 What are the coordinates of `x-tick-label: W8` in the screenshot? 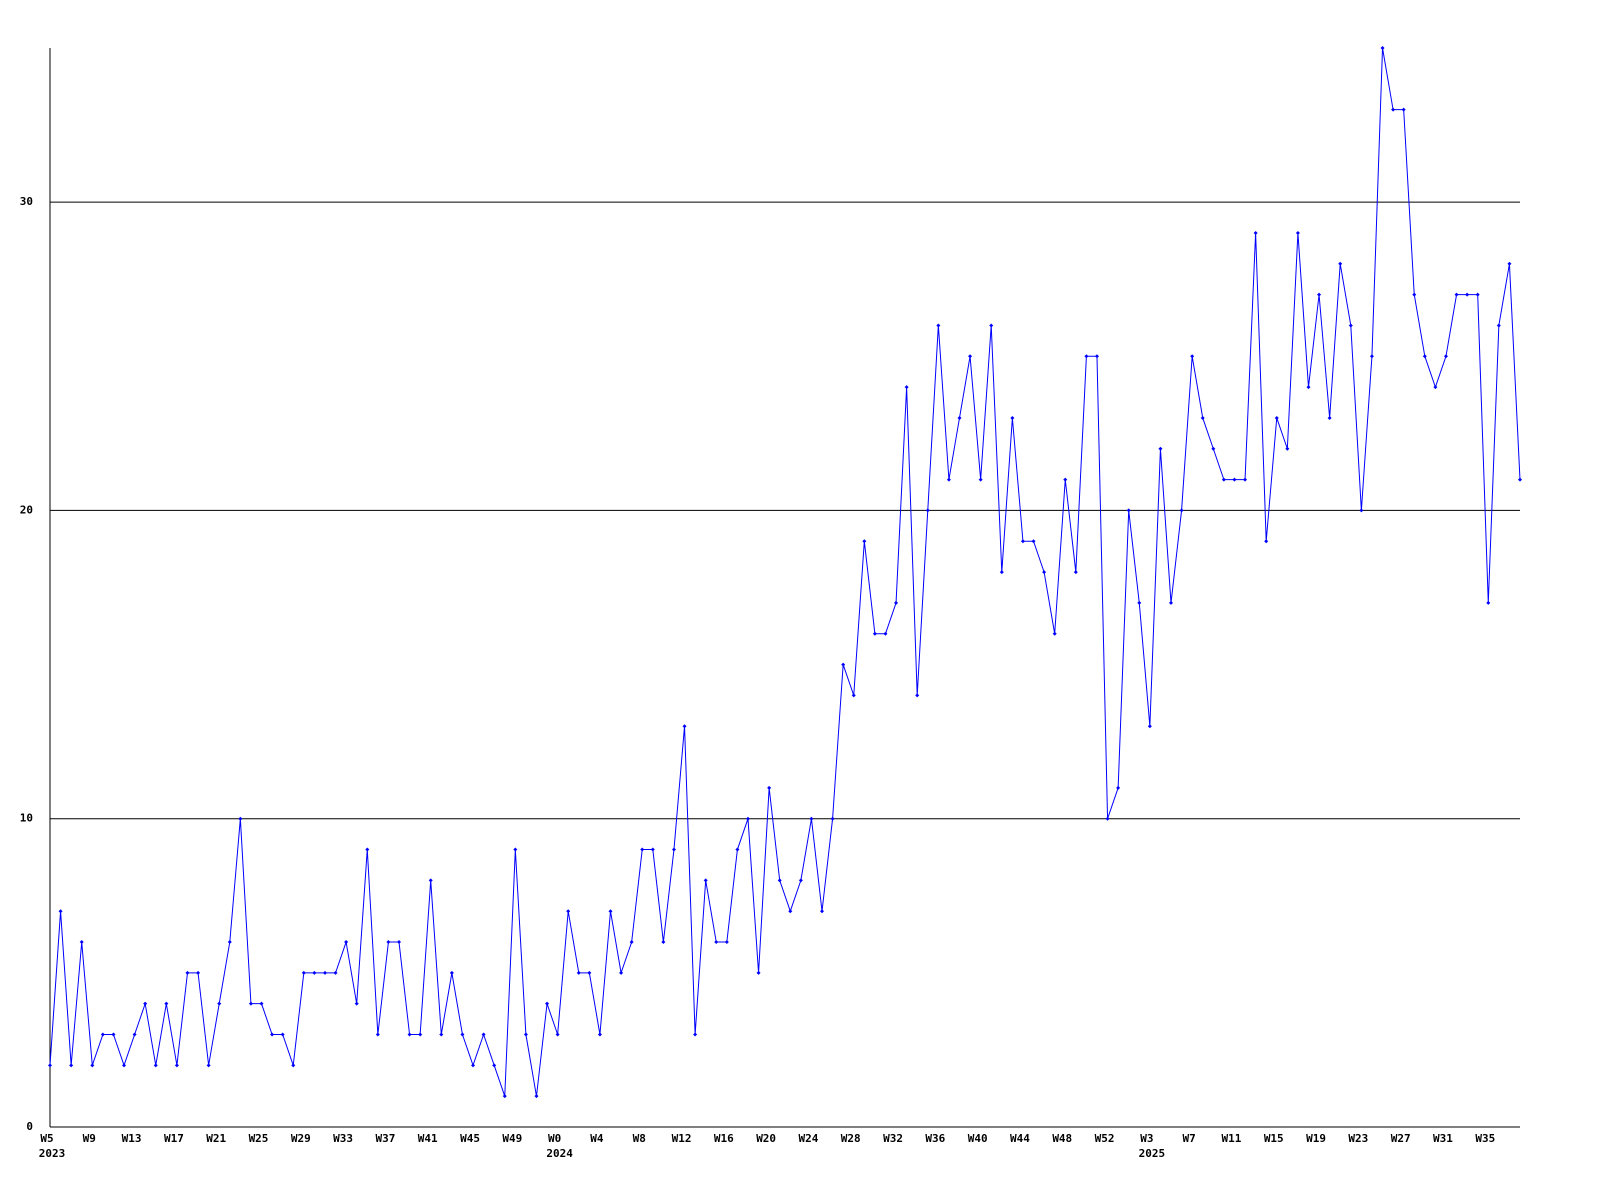 It's located at (639, 1138).